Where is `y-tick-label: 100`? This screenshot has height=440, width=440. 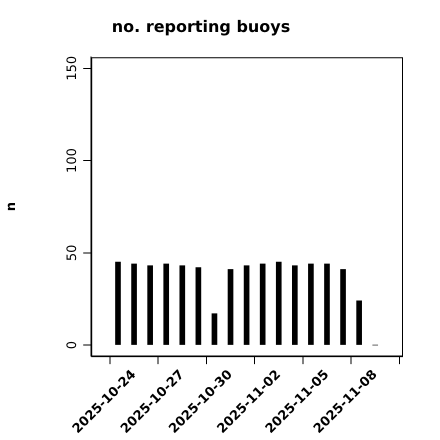 y-tick-label: 100 is located at coordinates (72, 160).